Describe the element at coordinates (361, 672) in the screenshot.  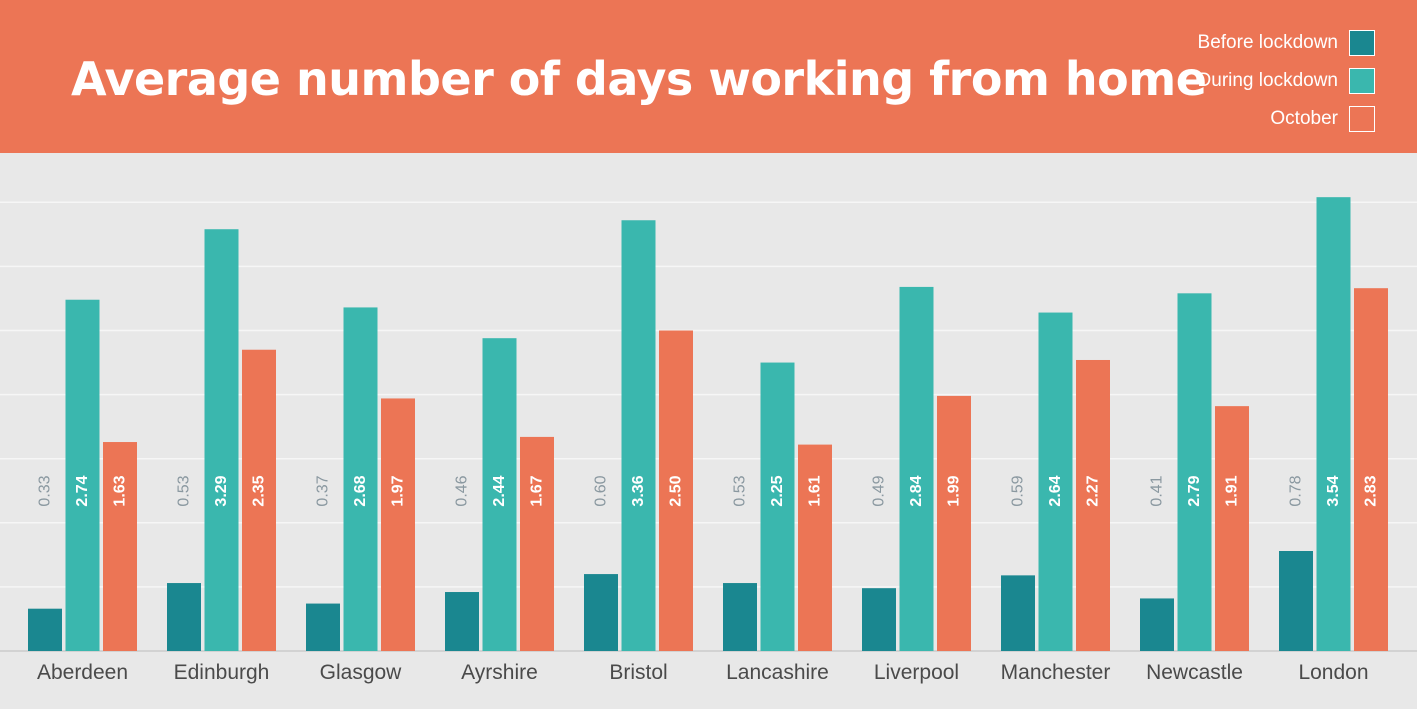
I see `x-tick-label: Glasgow` at that location.